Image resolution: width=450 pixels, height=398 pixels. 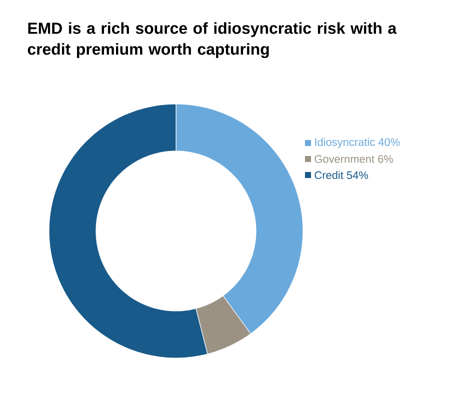 What do you see at coordinates (344, 159) in the screenshot?
I see `legend-label: Government` at bounding box center [344, 159].